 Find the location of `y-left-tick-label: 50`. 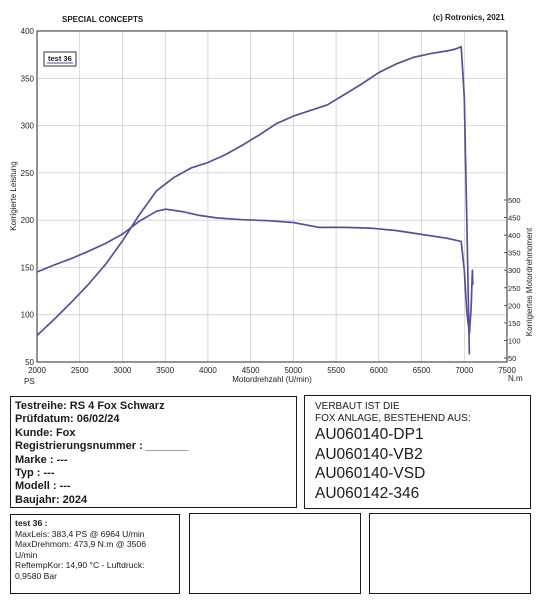

y-left-tick-label: 50 is located at coordinates (29, 362).